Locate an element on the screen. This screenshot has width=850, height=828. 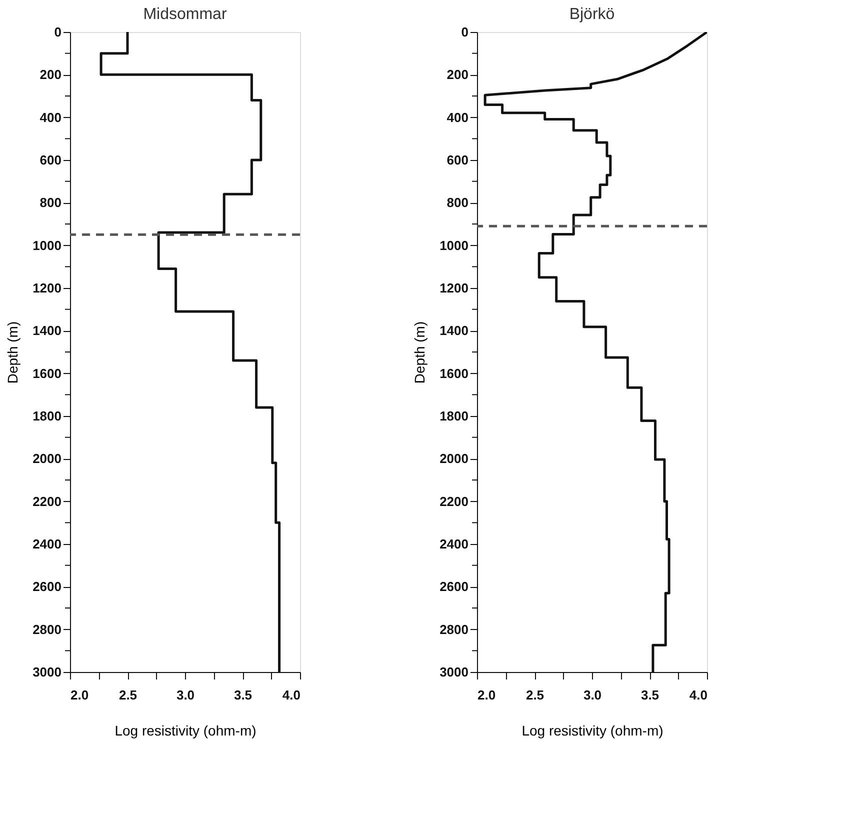
chart-title: Björkö is located at coordinates (592, 14).